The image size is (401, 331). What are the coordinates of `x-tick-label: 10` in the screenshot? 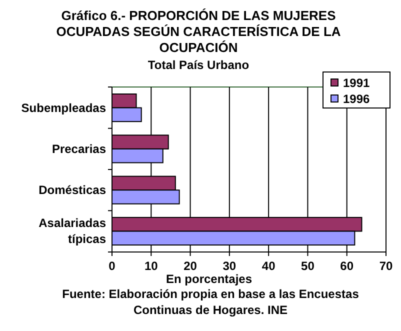 It's located at (151, 266).